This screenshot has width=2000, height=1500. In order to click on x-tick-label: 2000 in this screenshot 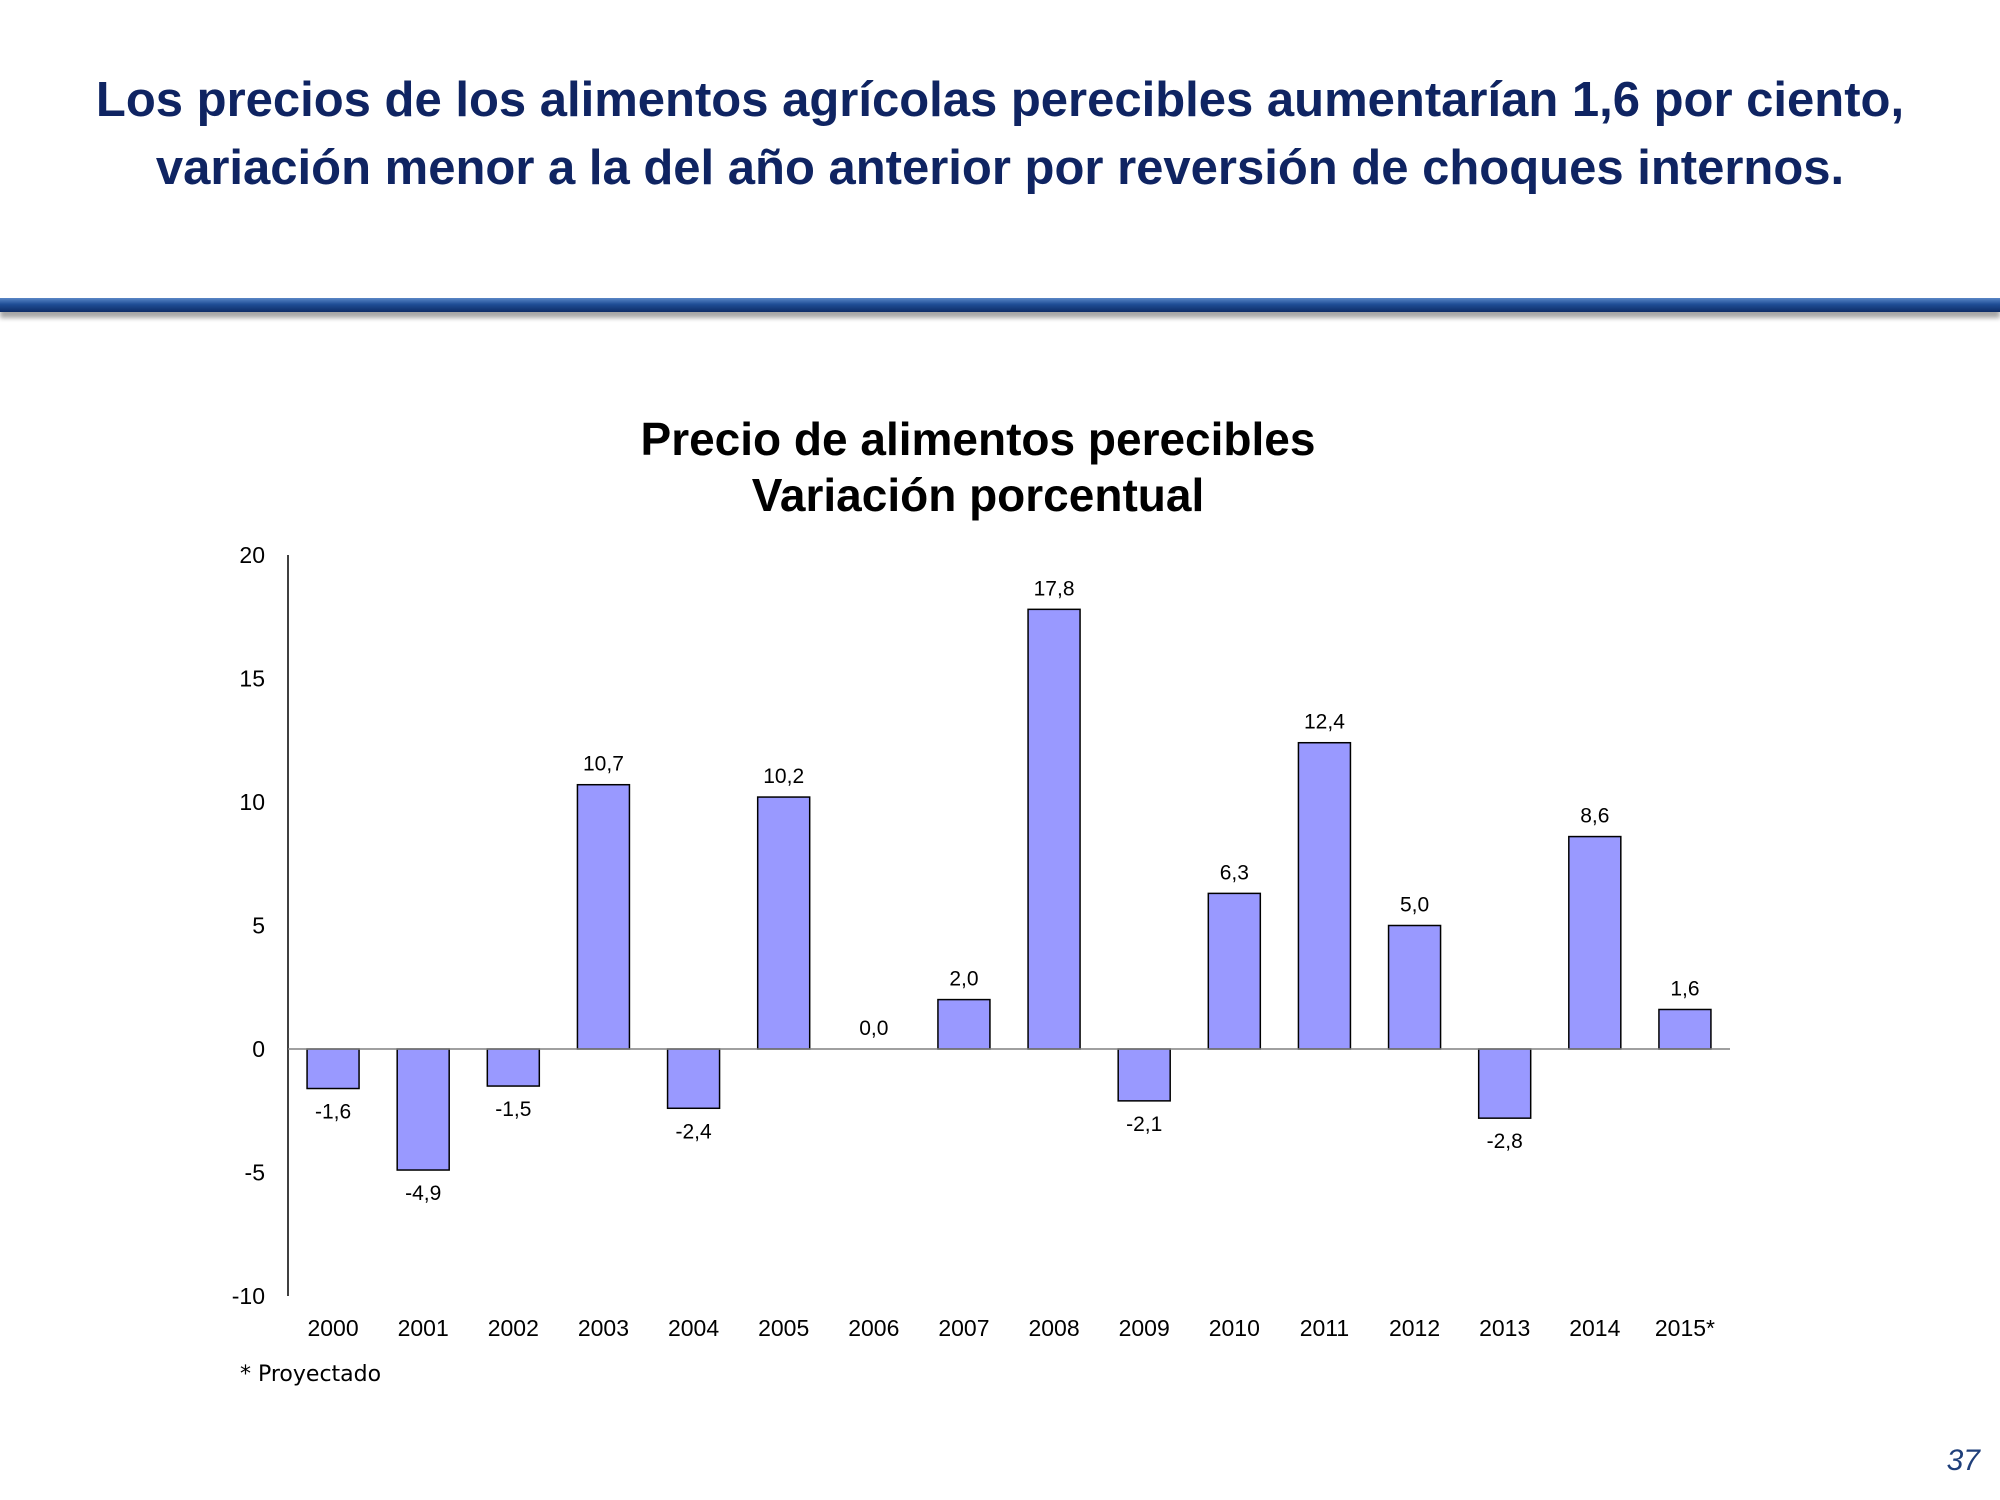, I will do `click(332, 1328)`.